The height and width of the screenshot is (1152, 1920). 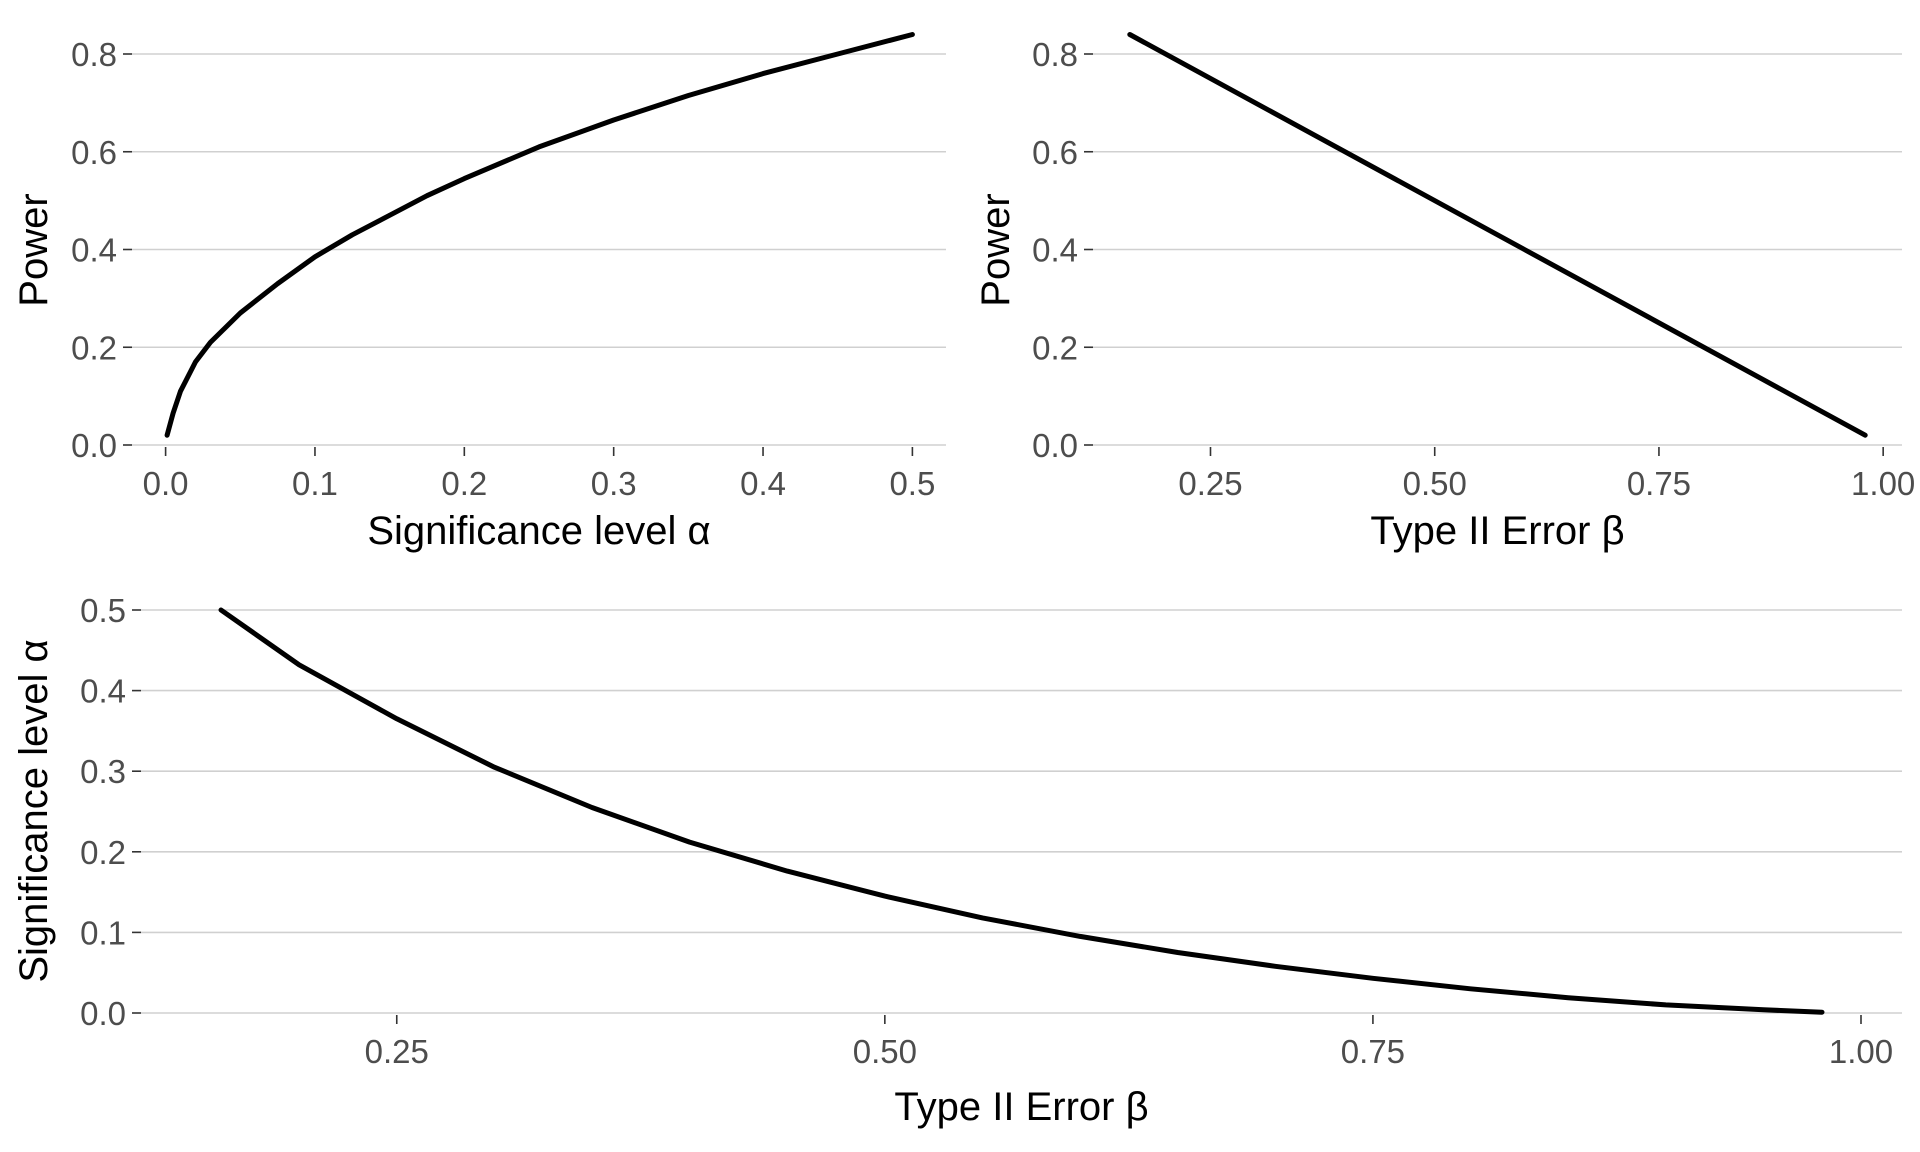 What do you see at coordinates (103, 610) in the screenshot?
I see `y-tick-label: 0.5` at bounding box center [103, 610].